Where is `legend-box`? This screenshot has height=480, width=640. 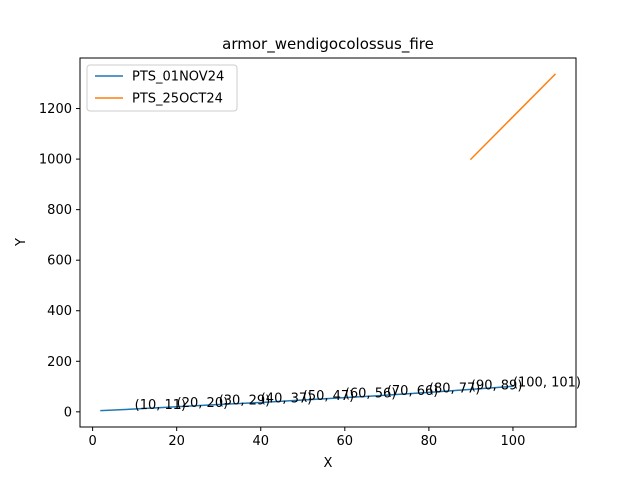
legend-box is located at coordinates (162, 88).